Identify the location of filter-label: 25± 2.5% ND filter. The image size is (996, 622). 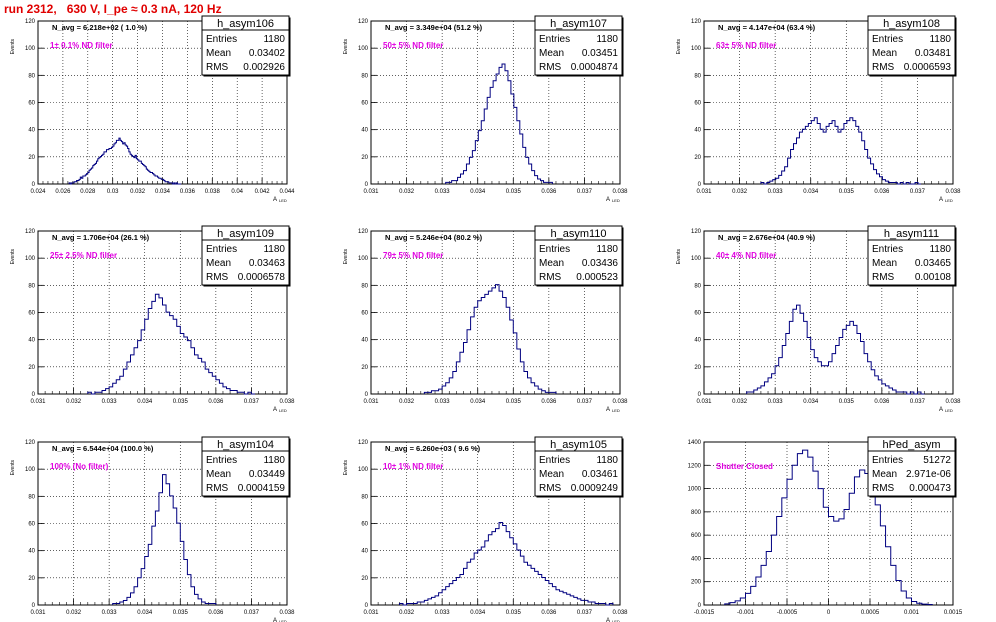
(83, 255).